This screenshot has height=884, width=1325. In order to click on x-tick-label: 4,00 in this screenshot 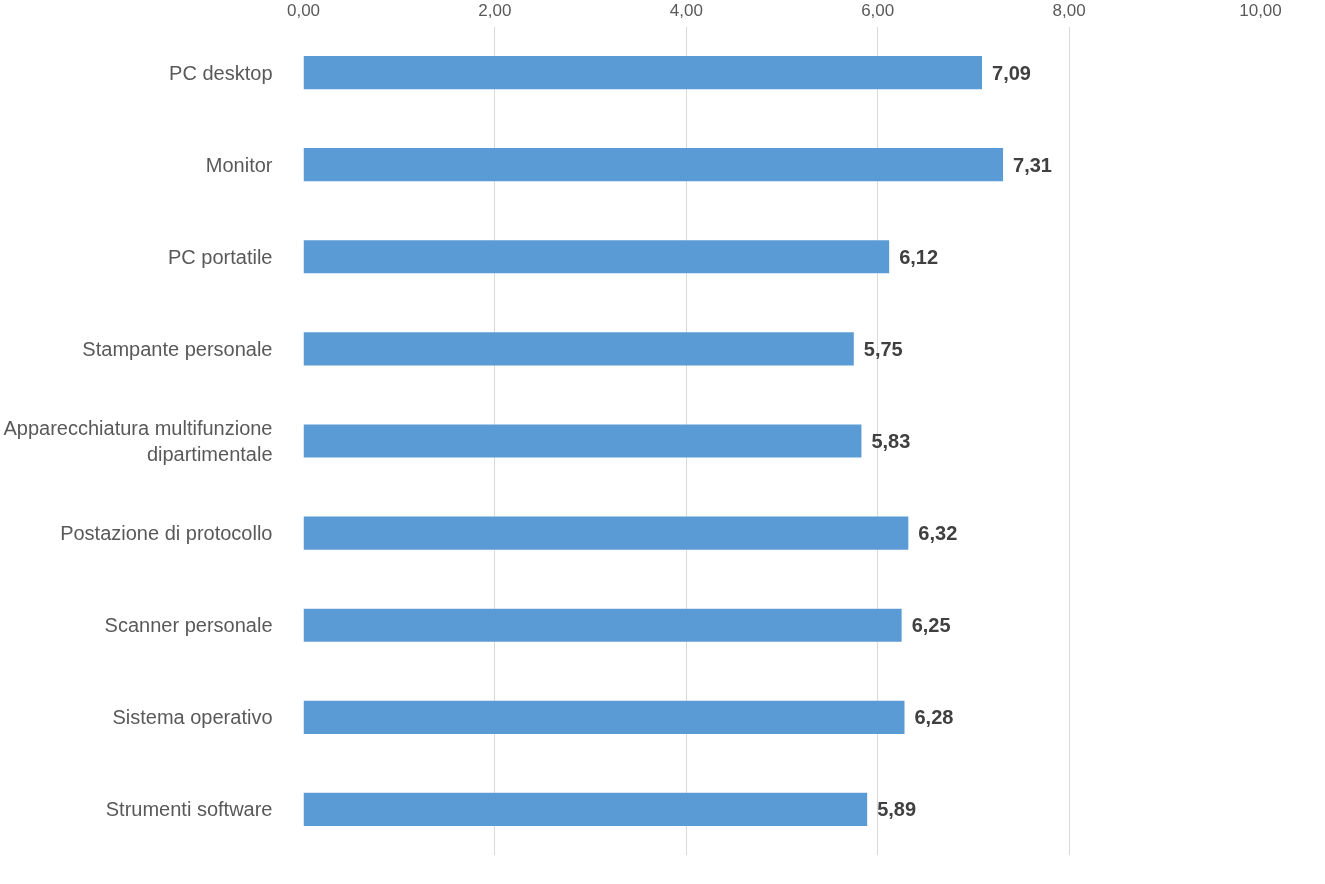, I will do `click(686, 10)`.